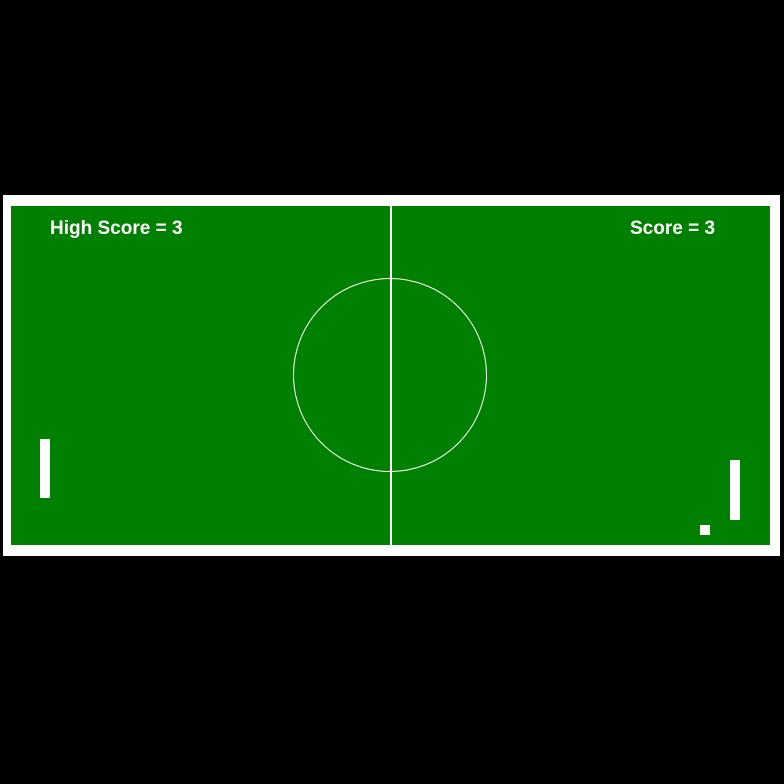  Describe the element at coordinates (705, 530) in the screenshot. I see `ball` at that location.